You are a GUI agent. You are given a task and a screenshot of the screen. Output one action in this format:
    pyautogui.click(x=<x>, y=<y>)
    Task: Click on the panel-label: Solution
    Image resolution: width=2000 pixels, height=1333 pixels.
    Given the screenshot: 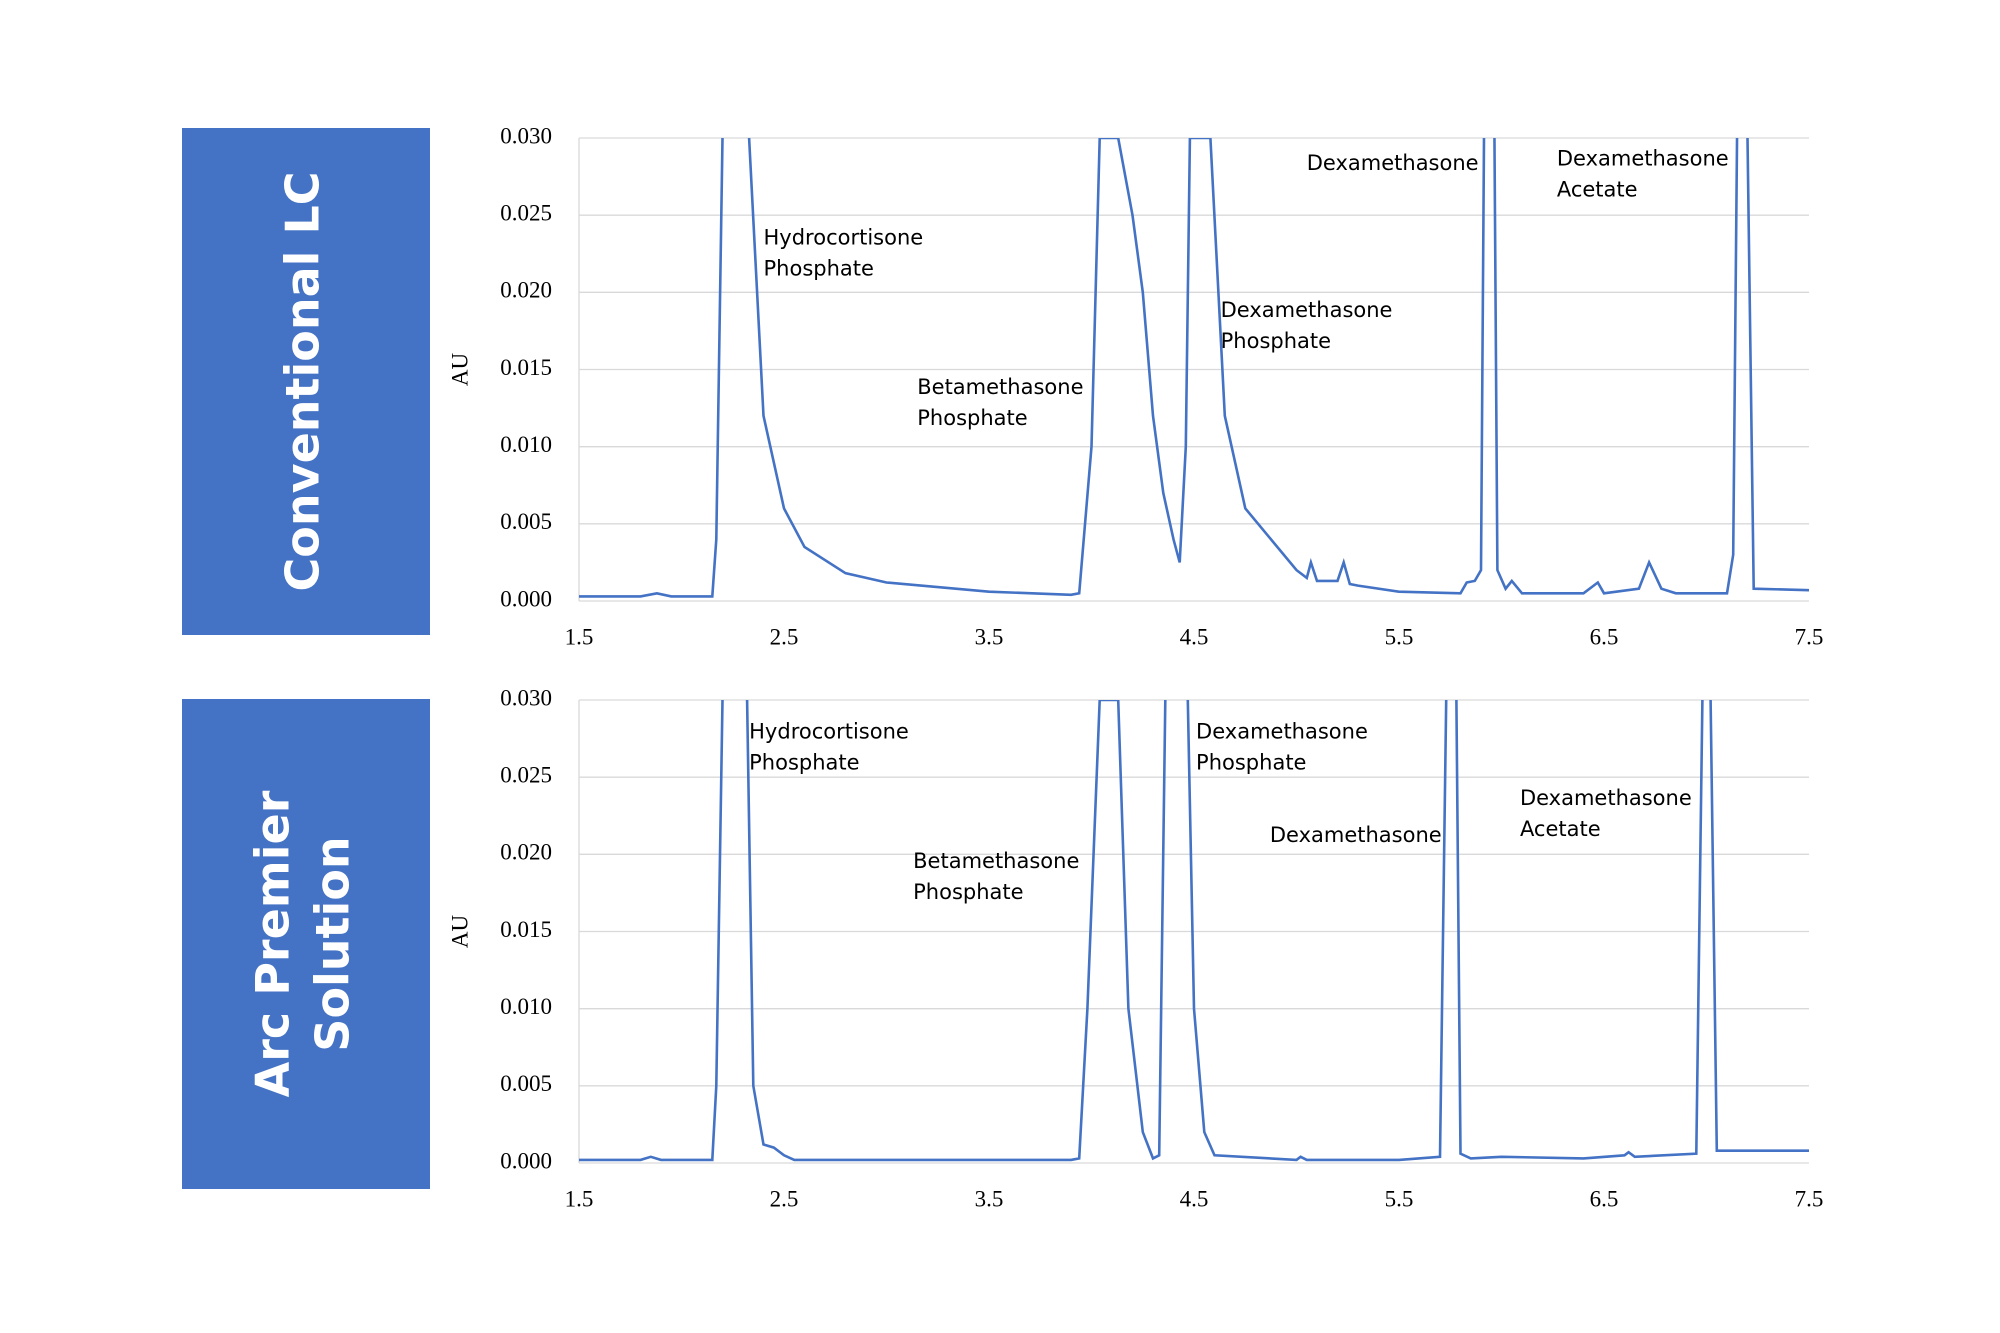 What is the action you would take?
    pyautogui.click(x=333, y=943)
    